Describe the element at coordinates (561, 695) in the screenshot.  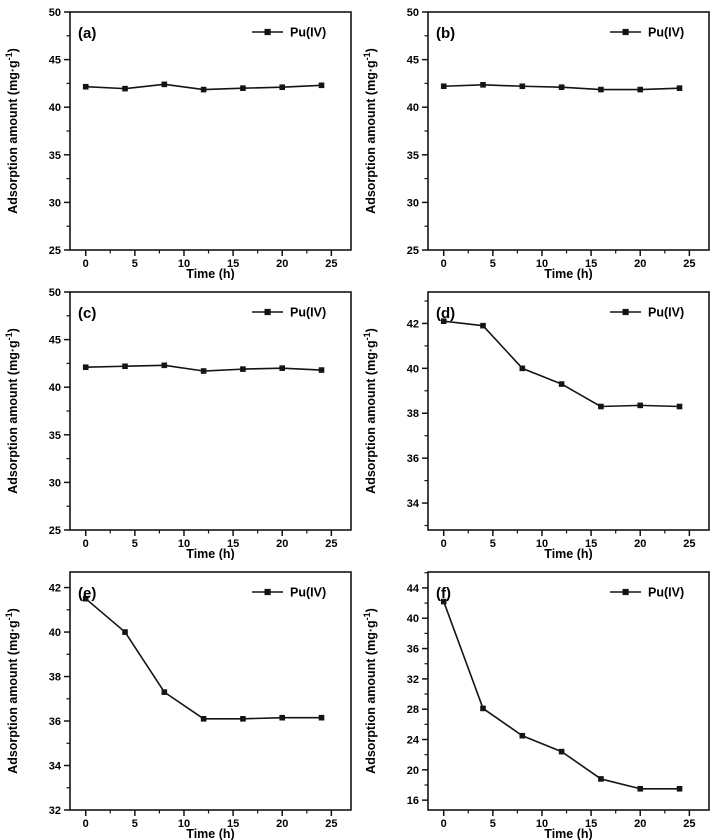
I see `data-line-puiv` at that location.